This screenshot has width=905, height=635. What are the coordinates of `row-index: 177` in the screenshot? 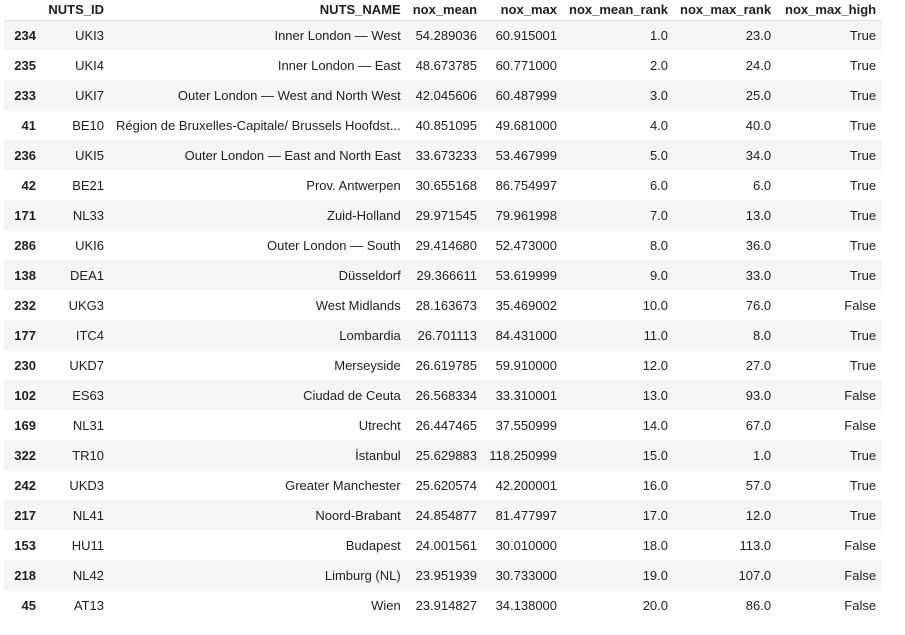 It's located at (25, 335).